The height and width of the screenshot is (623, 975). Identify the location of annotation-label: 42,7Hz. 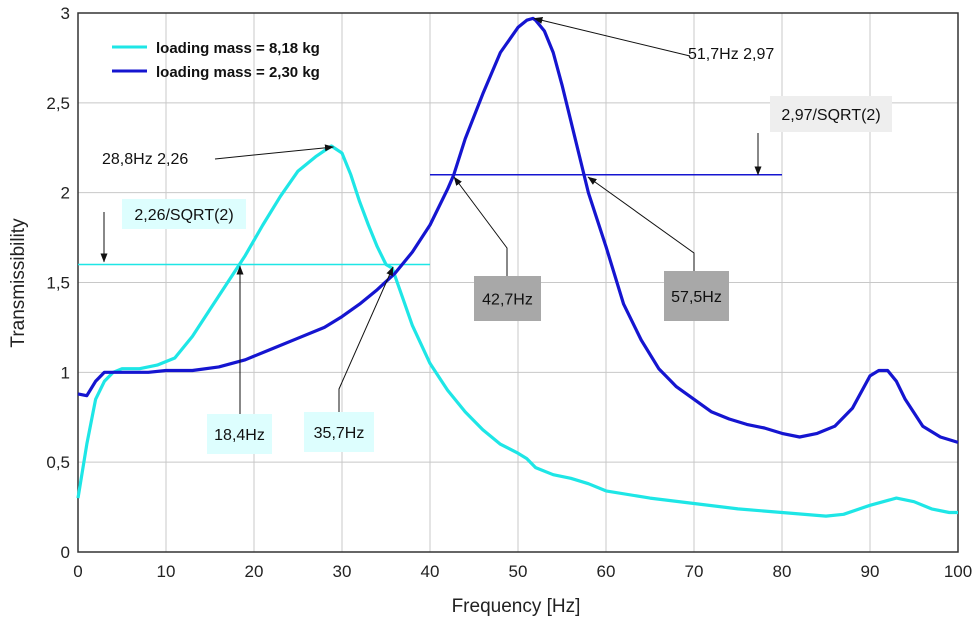
(507, 300).